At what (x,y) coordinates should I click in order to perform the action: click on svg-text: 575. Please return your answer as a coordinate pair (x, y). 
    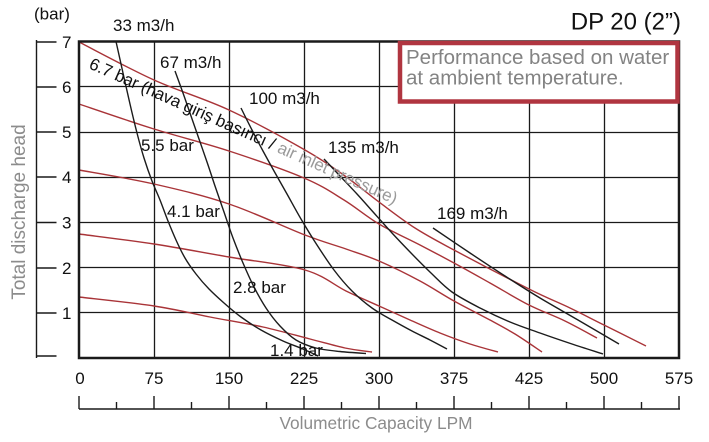
    Looking at the image, I should click on (679, 378).